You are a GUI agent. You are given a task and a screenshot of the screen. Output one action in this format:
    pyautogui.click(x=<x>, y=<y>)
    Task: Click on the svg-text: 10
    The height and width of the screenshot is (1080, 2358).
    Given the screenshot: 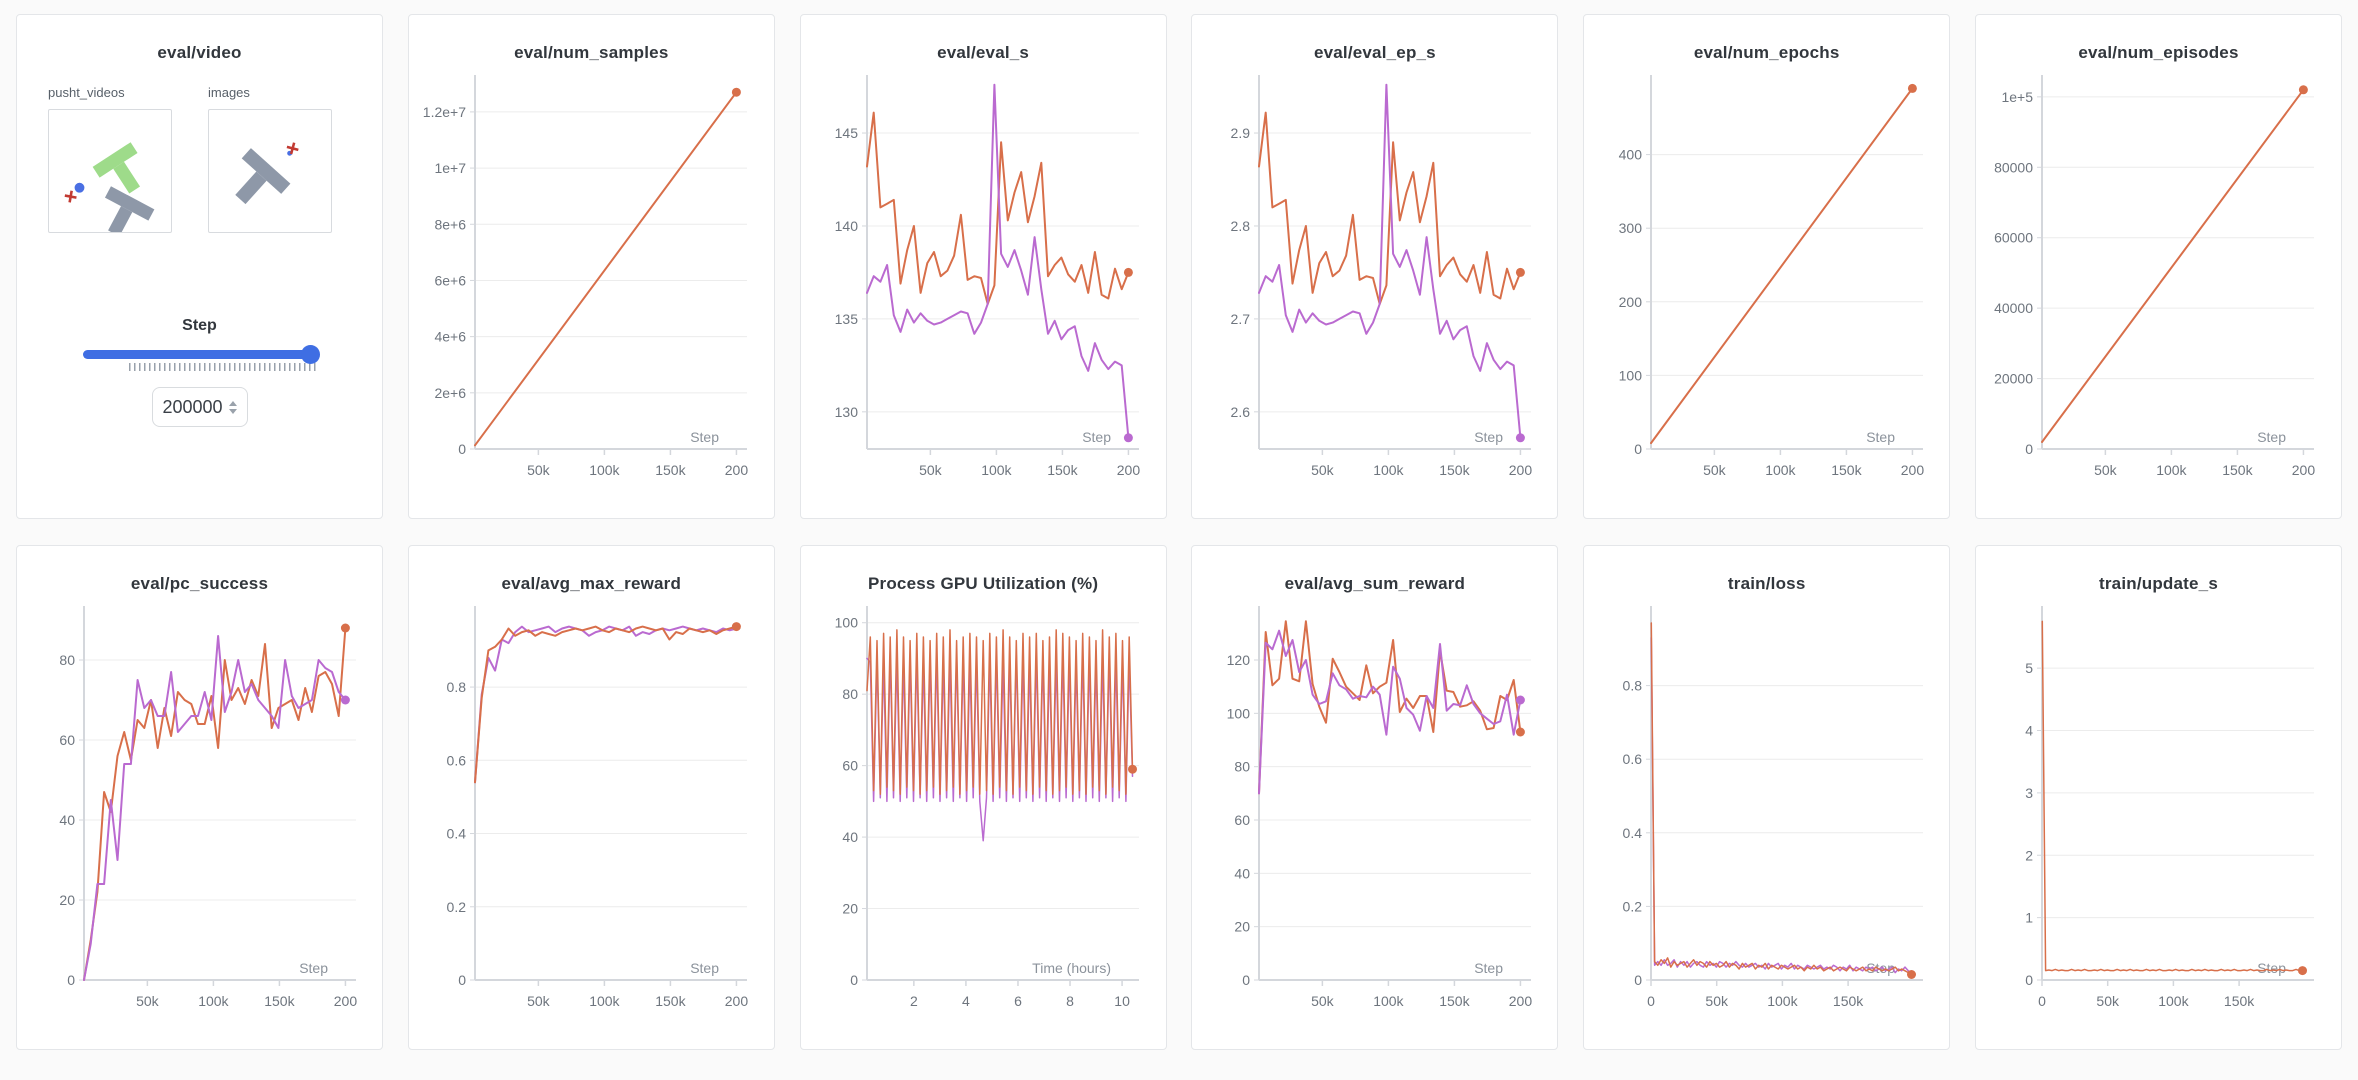 What is the action you would take?
    pyautogui.click(x=1122, y=1001)
    